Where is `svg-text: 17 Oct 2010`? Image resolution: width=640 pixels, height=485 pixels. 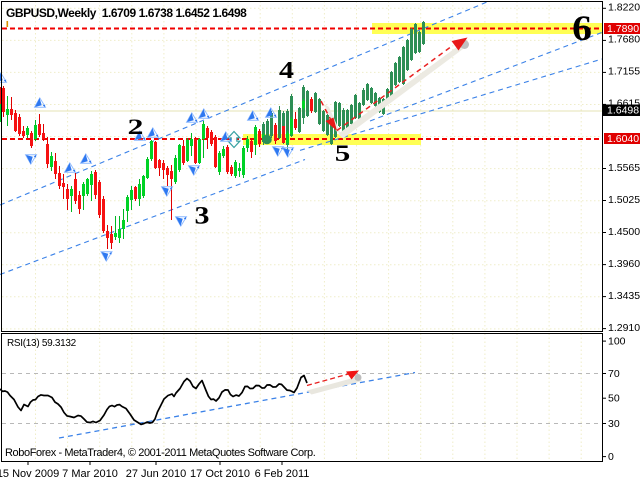 svg-text: 17 Oct 2010 is located at coordinates (220, 474).